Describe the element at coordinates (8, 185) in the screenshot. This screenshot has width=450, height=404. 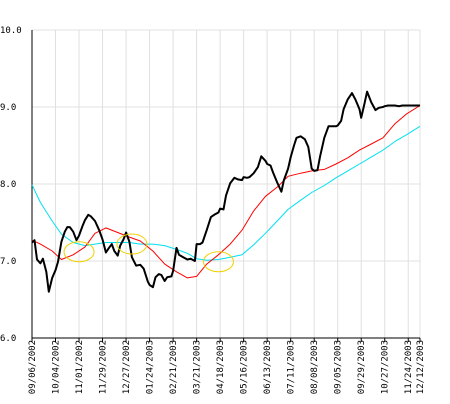
I see `y-tick-label: 8.0` at that location.